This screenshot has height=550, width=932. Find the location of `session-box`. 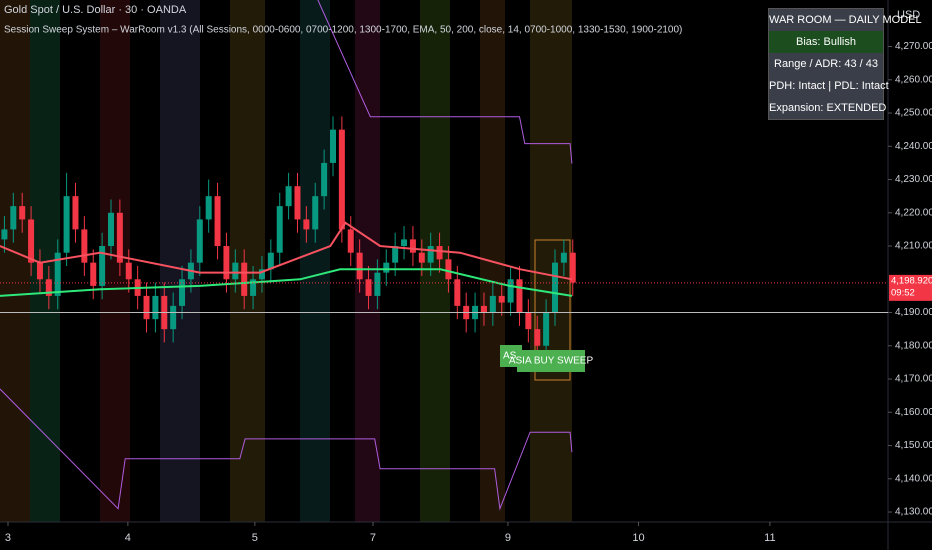

session-box is located at coordinates (552, 310).